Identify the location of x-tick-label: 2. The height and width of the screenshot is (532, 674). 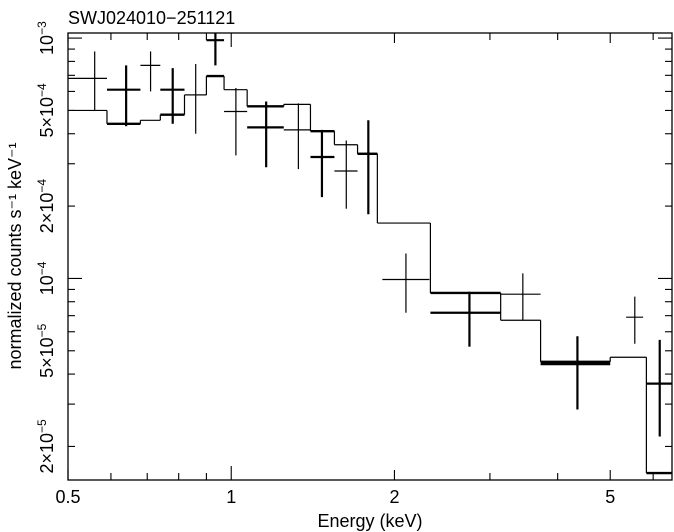
(394, 497).